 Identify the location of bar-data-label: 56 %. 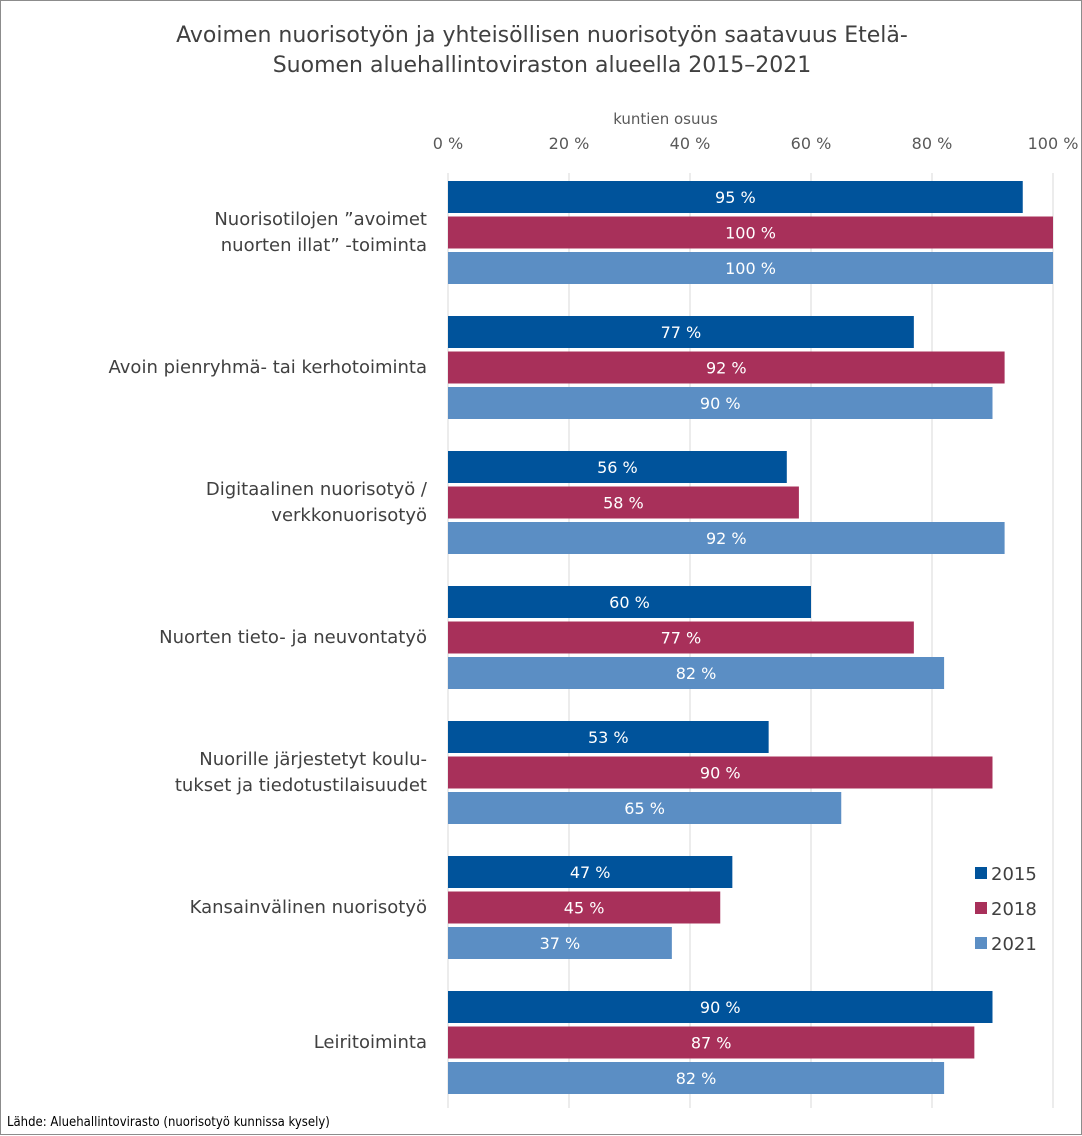
(617, 467).